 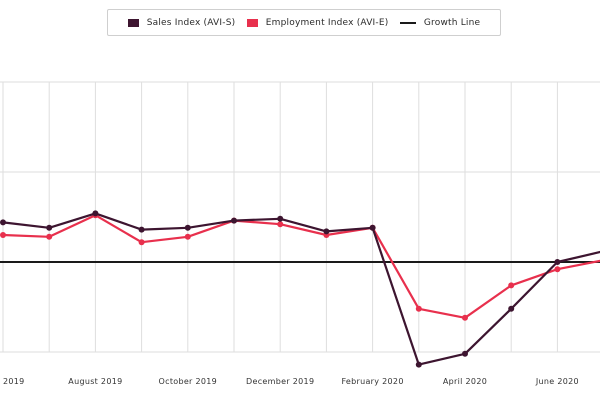 What do you see at coordinates (191, 22) in the screenshot?
I see `legend-label-sales: Sales Index (AVI-S)` at bounding box center [191, 22].